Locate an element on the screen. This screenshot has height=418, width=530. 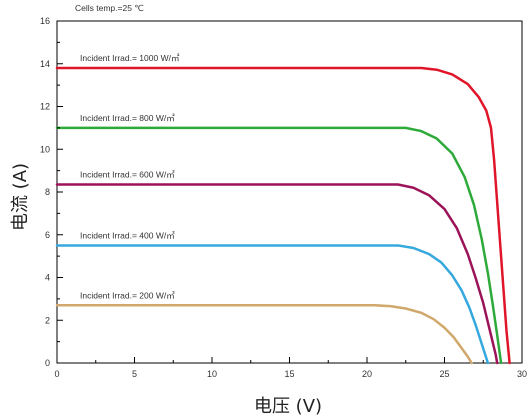
x-axis-title: 电压 (V) is located at coordinates (288, 406).